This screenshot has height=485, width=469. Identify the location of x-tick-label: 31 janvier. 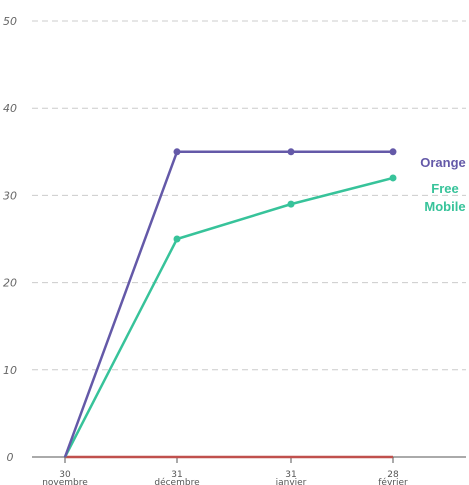
(291, 477).